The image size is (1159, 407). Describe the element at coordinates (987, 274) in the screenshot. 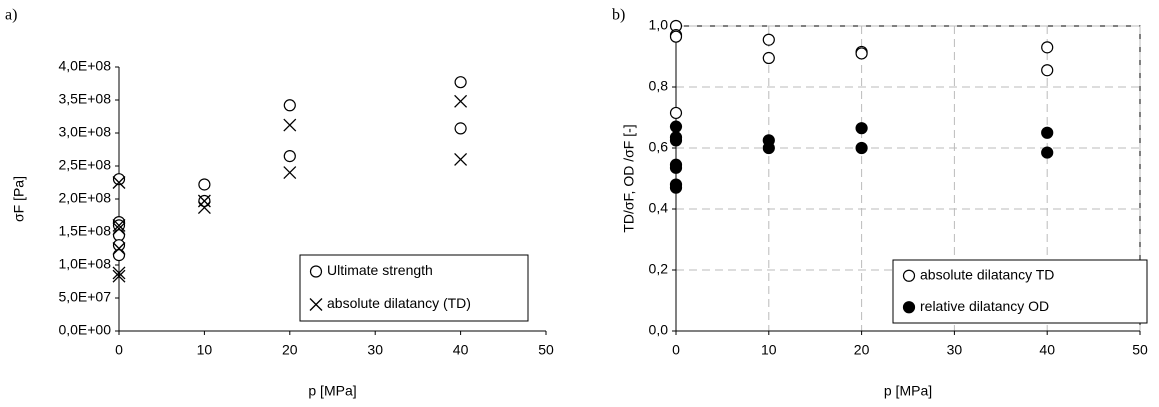

I see `legend-label: absolute dilatancy TD` at that location.